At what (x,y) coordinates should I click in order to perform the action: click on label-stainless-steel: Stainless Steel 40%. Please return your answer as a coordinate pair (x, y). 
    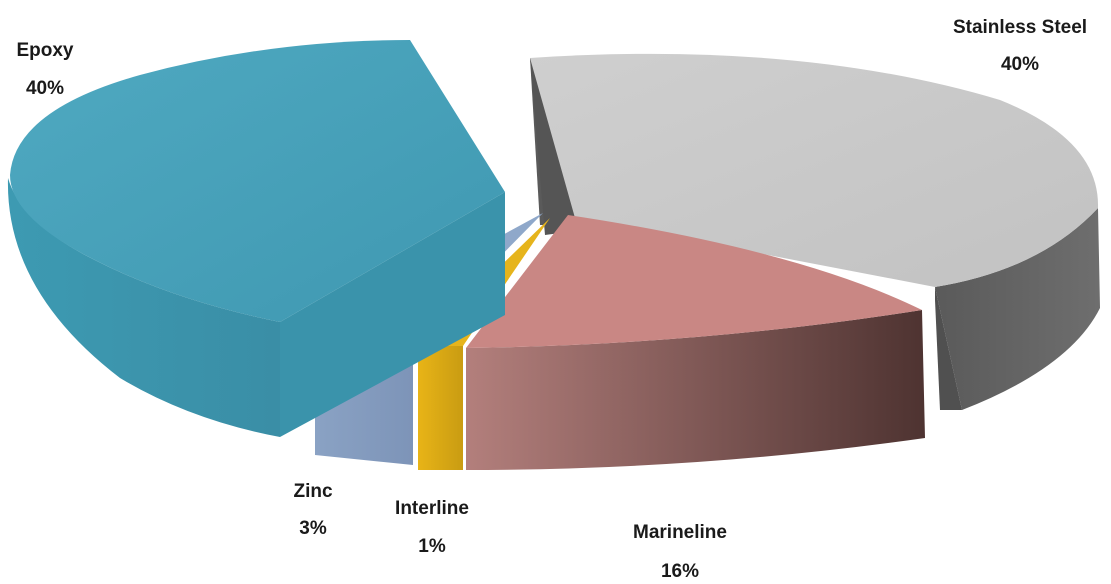
    Looking at the image, I should click on (1020, 46).